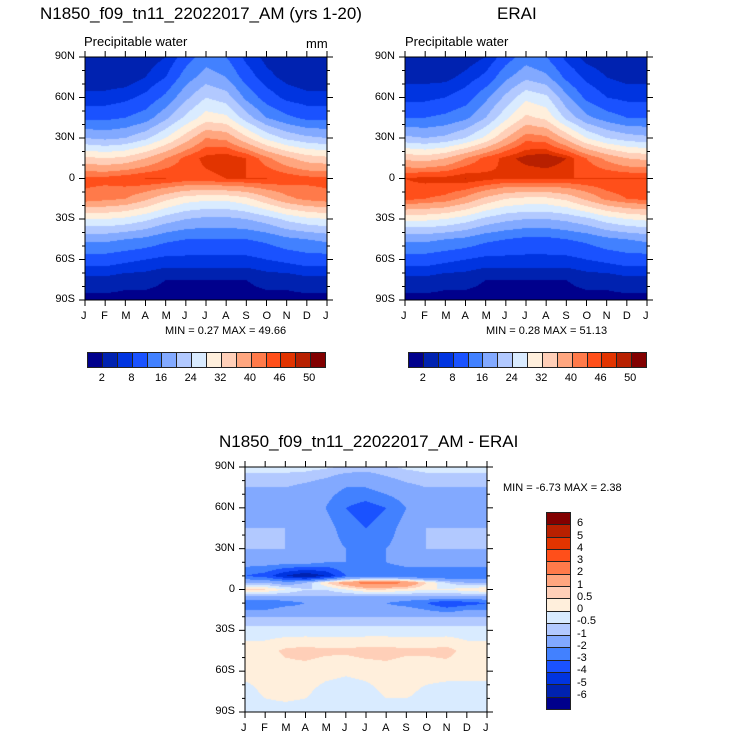  Describe the element at coordinates (457, 41) in the screenshot. I see `panel2-subtitle: Precipitable water` at that location.